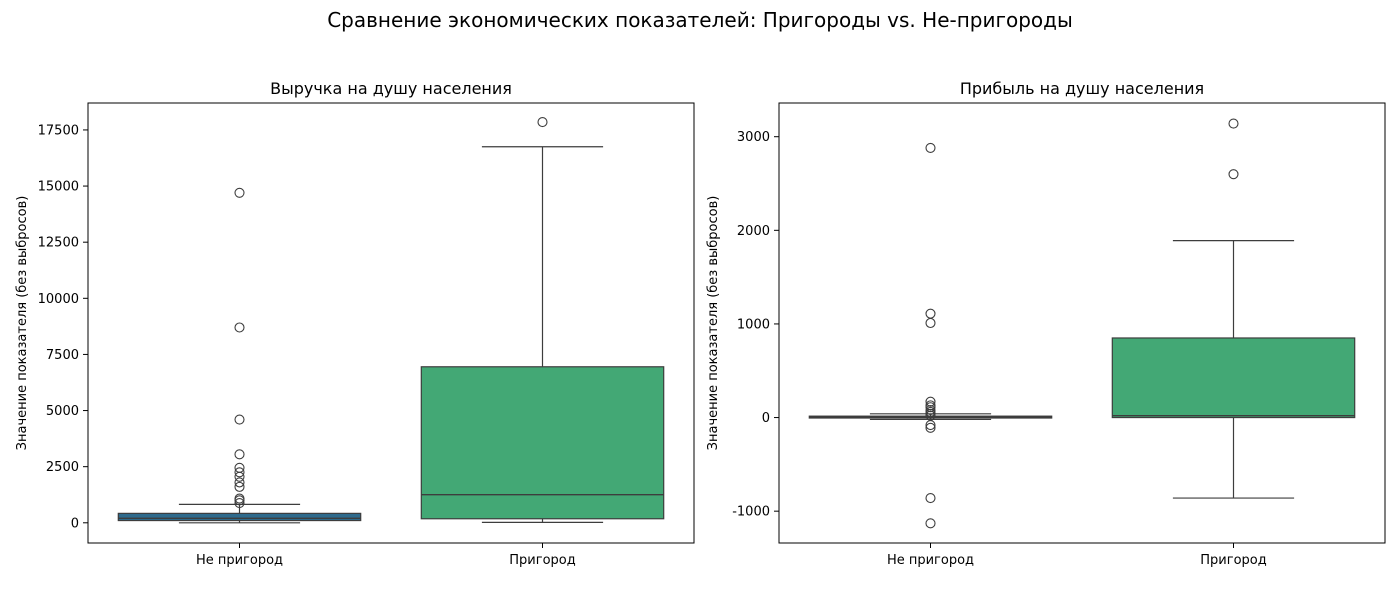 The width and height of the screenshot is (1400, 600). Describe the element at coordinates (75, 523) in the screenshot. I see `revenue-y-tick-label: 0` at that location.